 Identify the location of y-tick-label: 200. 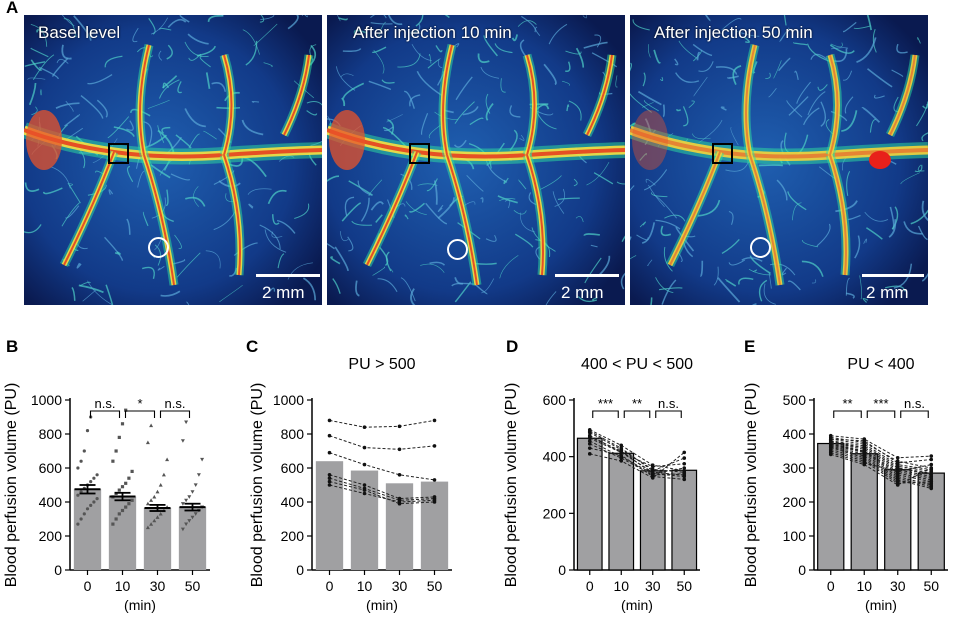
(795, 502).